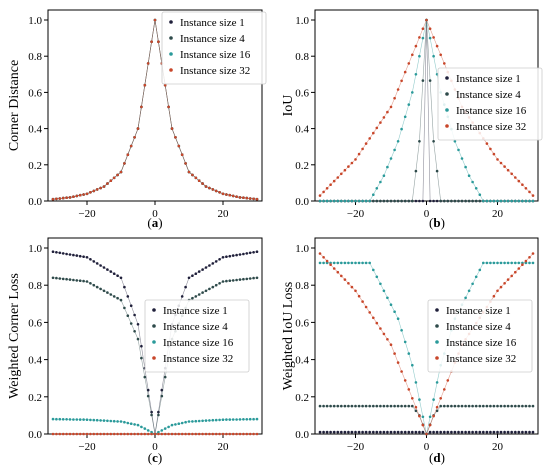 This screenshot has width=550, height=471. What do you see at coordinates (356, 447) in the screenshot?
I see `x-tick-label: −20` at bounding box center [356, 447].